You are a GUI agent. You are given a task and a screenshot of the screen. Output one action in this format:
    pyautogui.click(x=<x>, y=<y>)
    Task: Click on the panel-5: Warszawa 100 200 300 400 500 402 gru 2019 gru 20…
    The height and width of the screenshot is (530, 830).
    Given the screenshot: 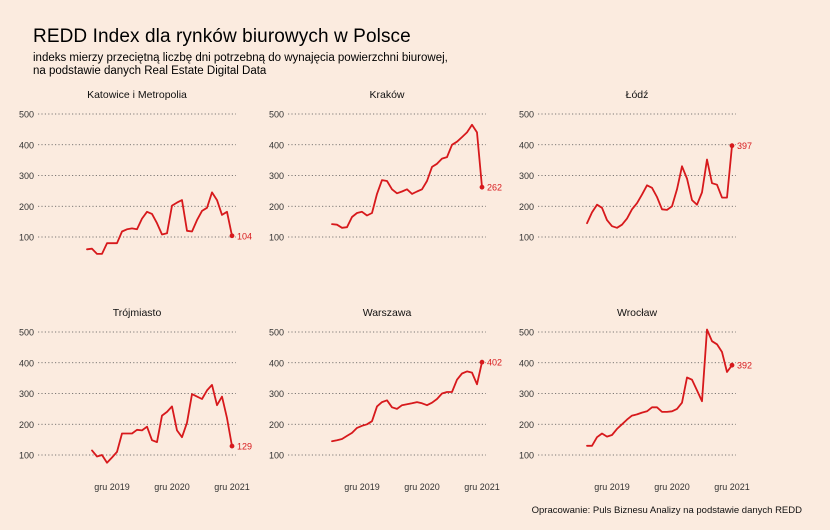 What is the action you would take?
    pyautogui.click(x=385, y=399)
    